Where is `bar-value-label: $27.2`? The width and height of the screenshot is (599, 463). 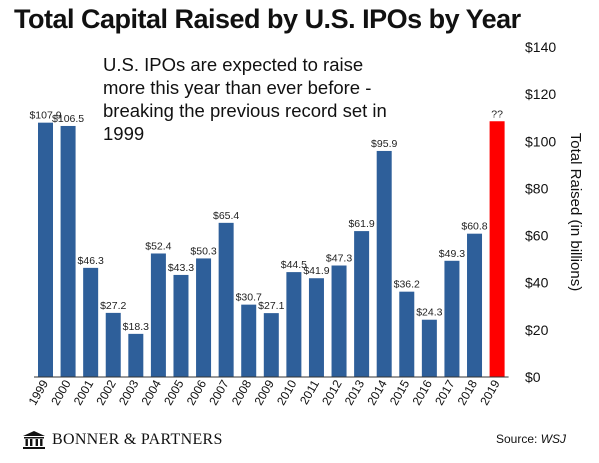
bar-value-label: $27.2 is located at coordinates (113, 306).